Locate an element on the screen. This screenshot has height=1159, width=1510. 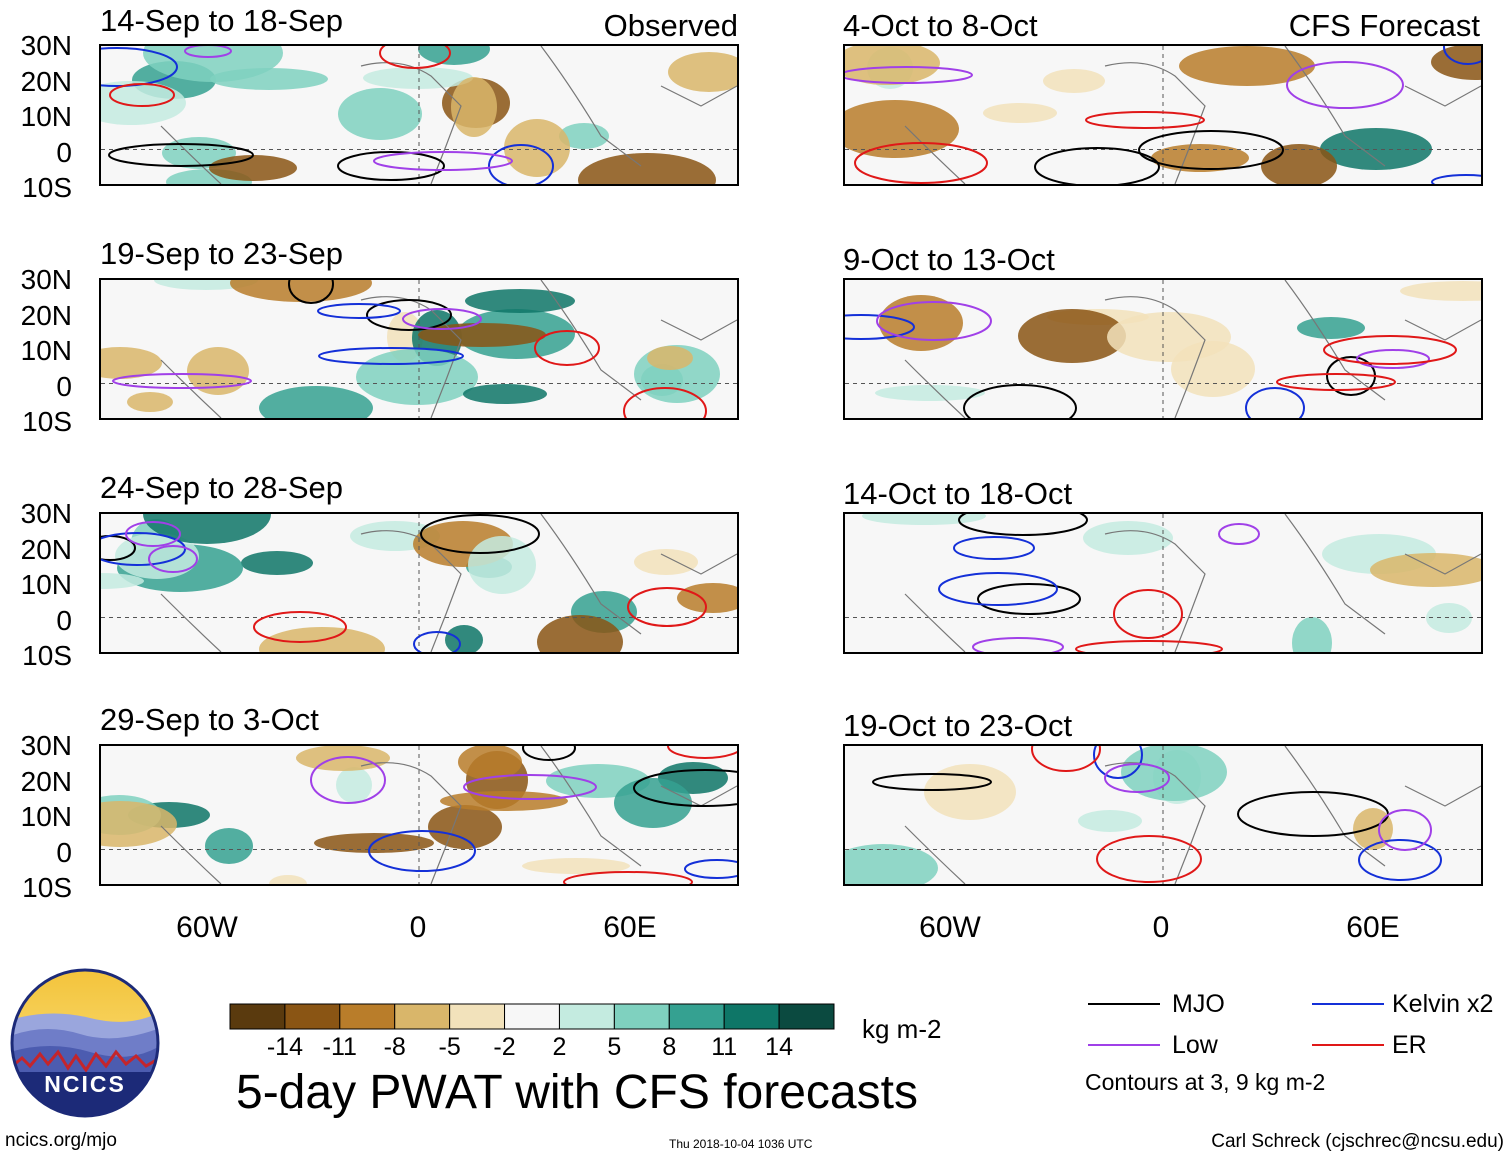
legend-label-er: ER is located at coordinates (1409, 1045).